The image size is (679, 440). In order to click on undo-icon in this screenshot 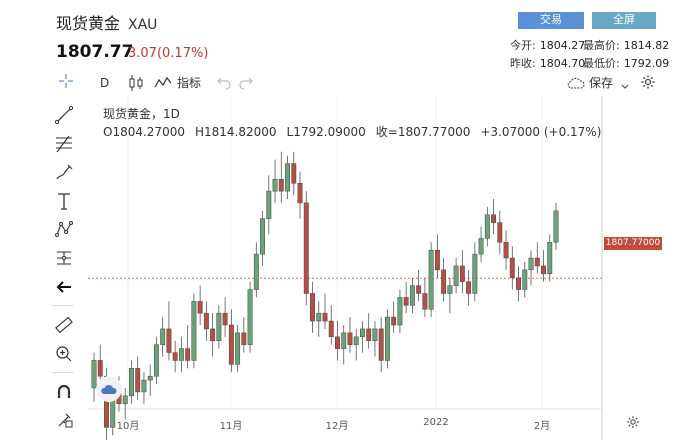, I will do `click(224, 82)`.